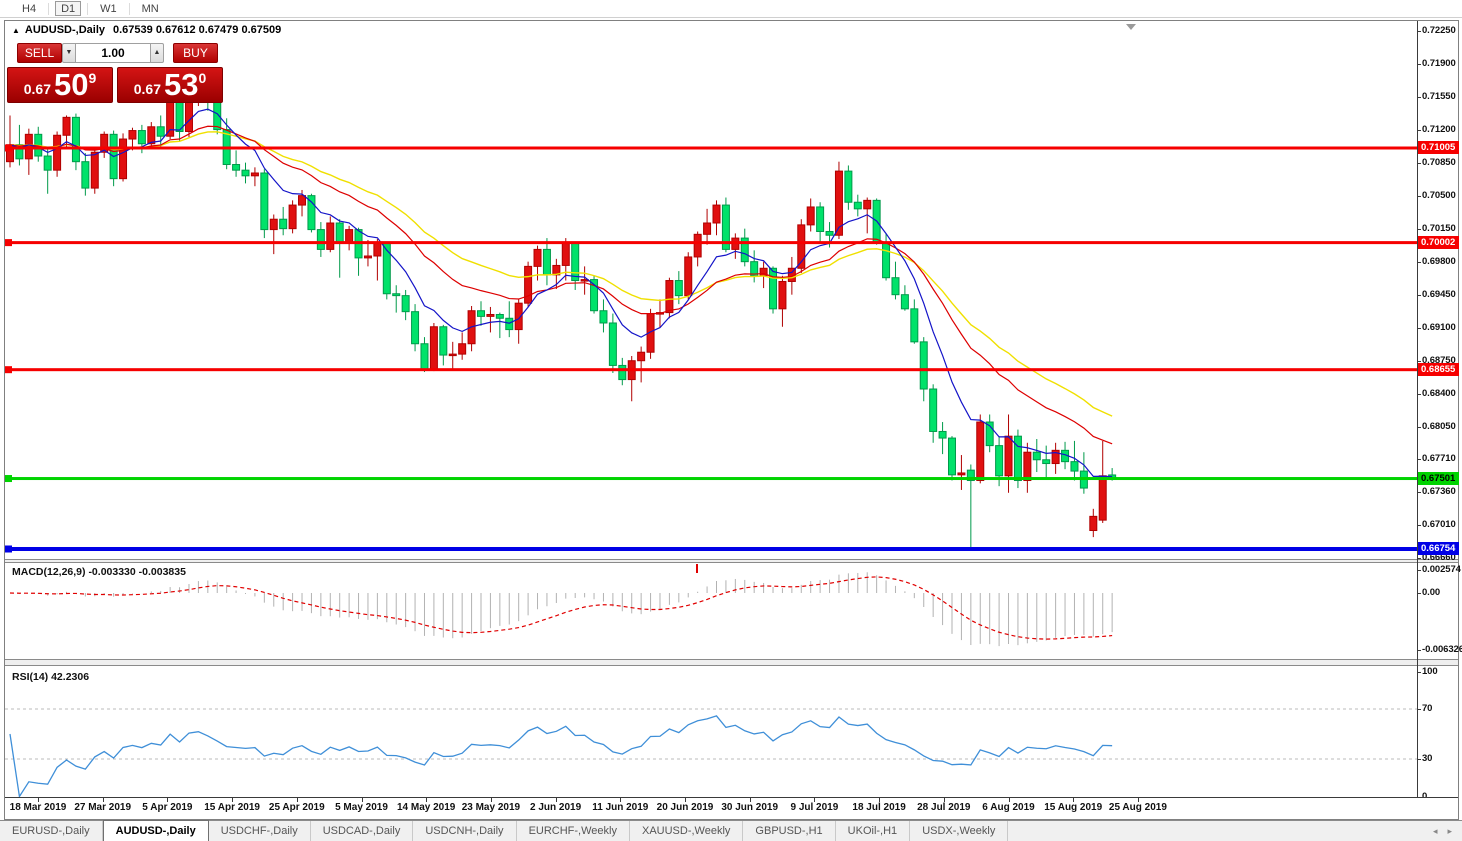 The height and width of the screenshot is (841, 1462). Describe the element at coordinates (620, 807) in the screenshot. I see `date-label: 11 Jun 2019` at that location.